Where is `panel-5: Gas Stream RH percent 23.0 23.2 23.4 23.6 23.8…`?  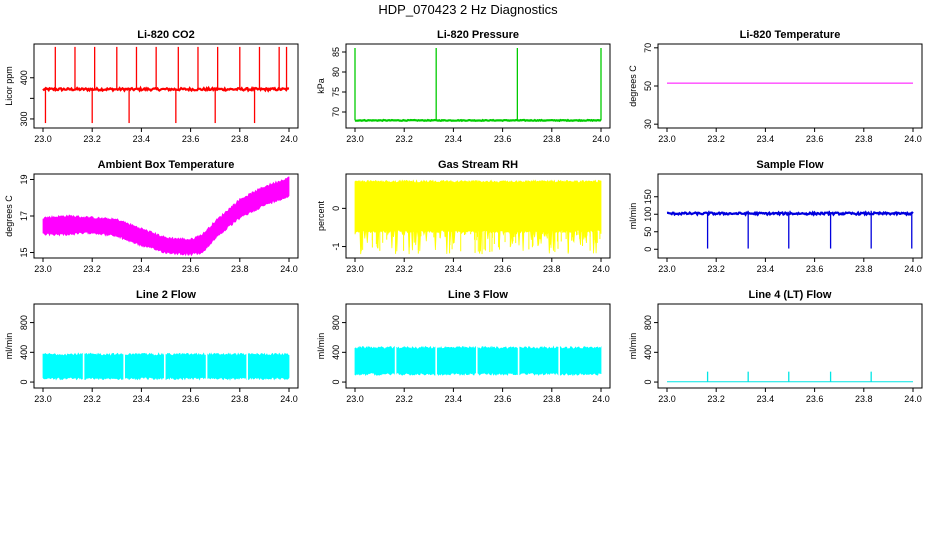
panel-5: Gas Stream RH percent 23.0 23.2 23.4 23.6 23.8… is located at coordinates (463, 216).